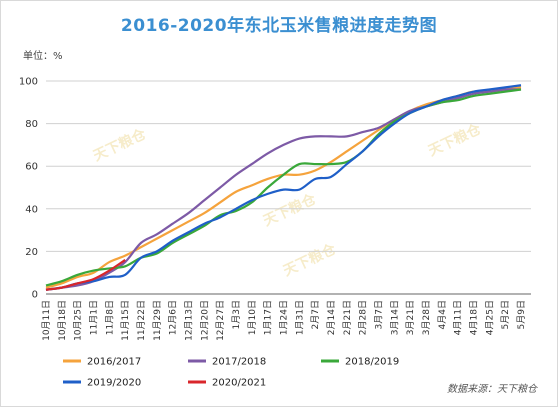 Image resolution: width=558 pixels, height=407 pixels. What do you see at coordinates (521, 314) in the screenshot?
I see `x-tick-label: 5月9日` at bounding box center [521, 314].